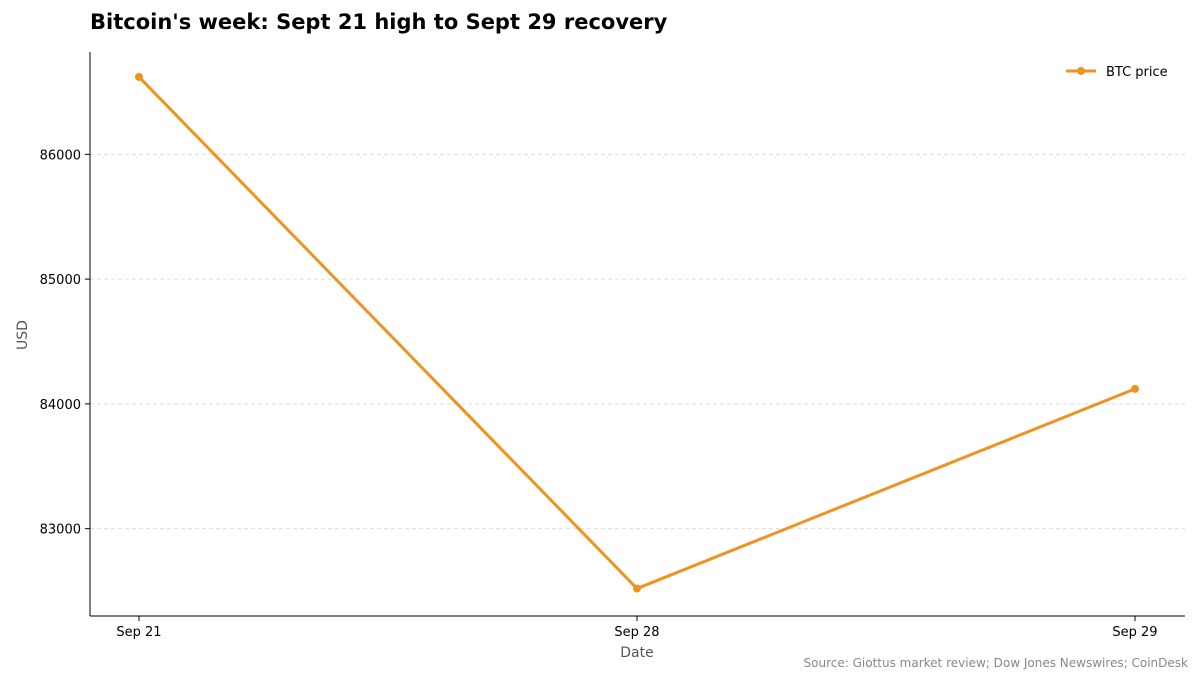 This screenshot has height=675, width=1200. What do you see at coordinates (60, 280) in the screenshot?
I see `y-tick-label-2: 85000` at bounding box center [60, 280].